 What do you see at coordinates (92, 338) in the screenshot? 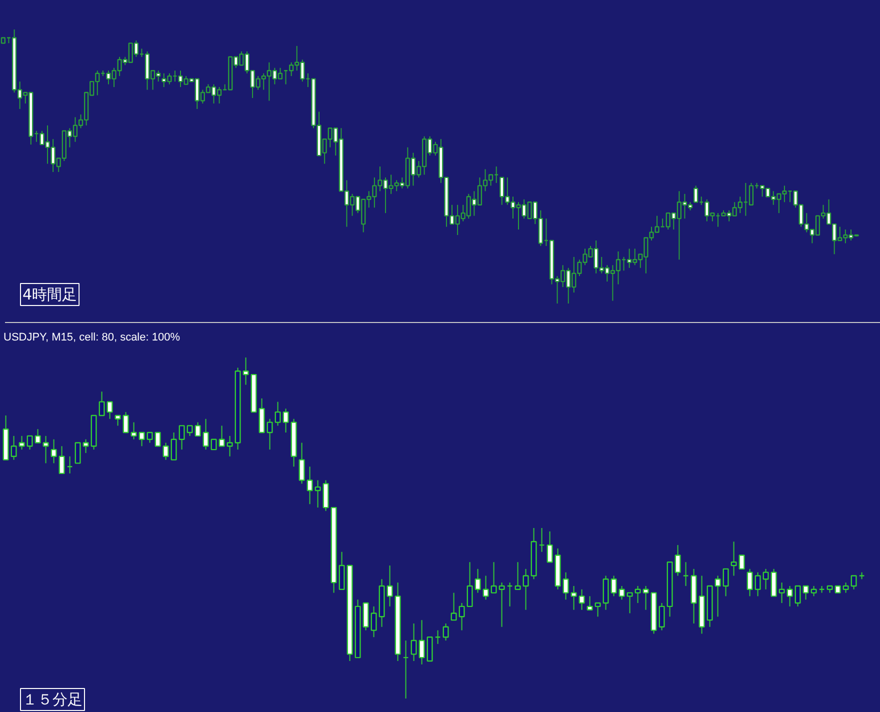
I see `chart-title: USDJPY, M15, cell: 80, scale: 100%` at bounding box center [92, 338].